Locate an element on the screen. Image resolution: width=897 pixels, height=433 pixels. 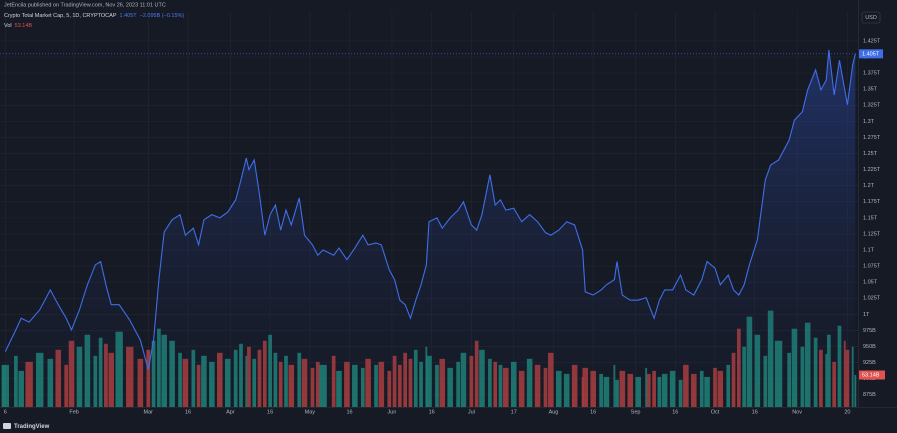
x-tick-label: Jun is located at coordinates (391, 412).